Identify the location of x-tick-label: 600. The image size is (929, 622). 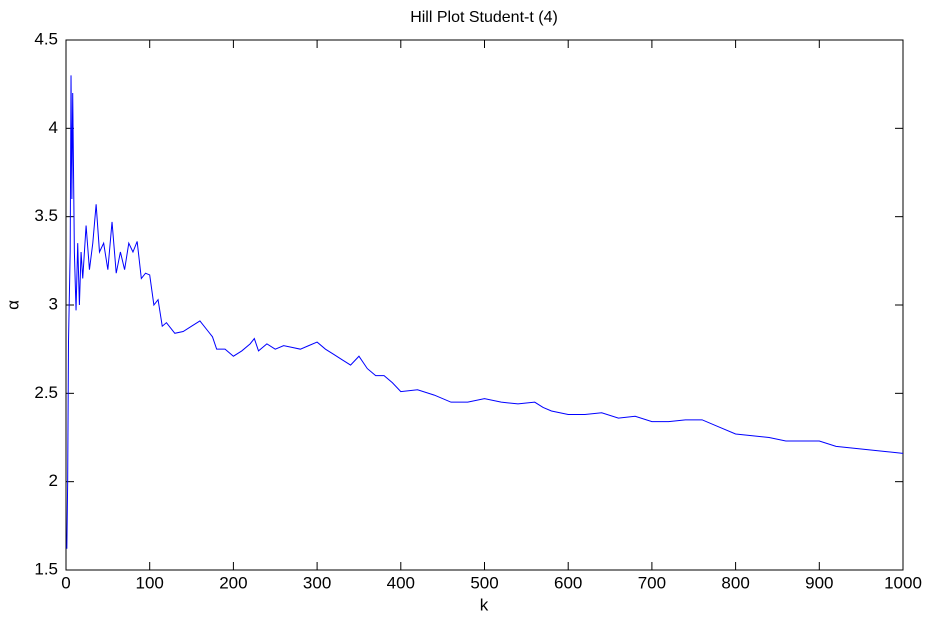
(568, 582).